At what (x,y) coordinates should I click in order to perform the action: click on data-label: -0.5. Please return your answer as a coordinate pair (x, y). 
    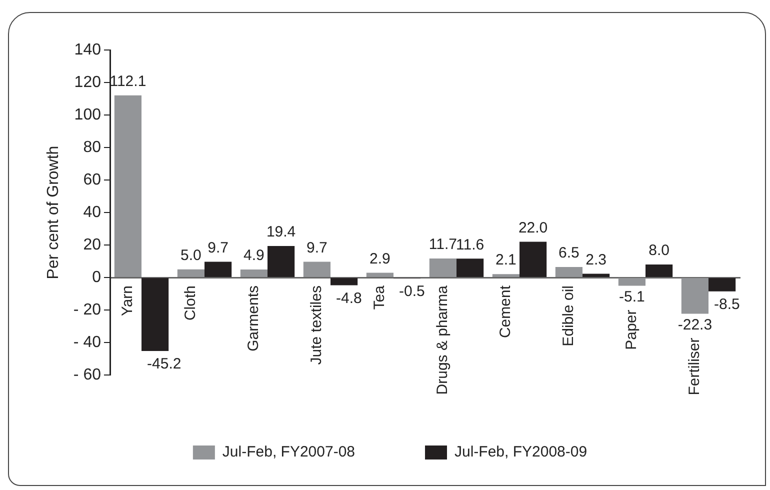
    Looking at the image, I should click on (412, 291).